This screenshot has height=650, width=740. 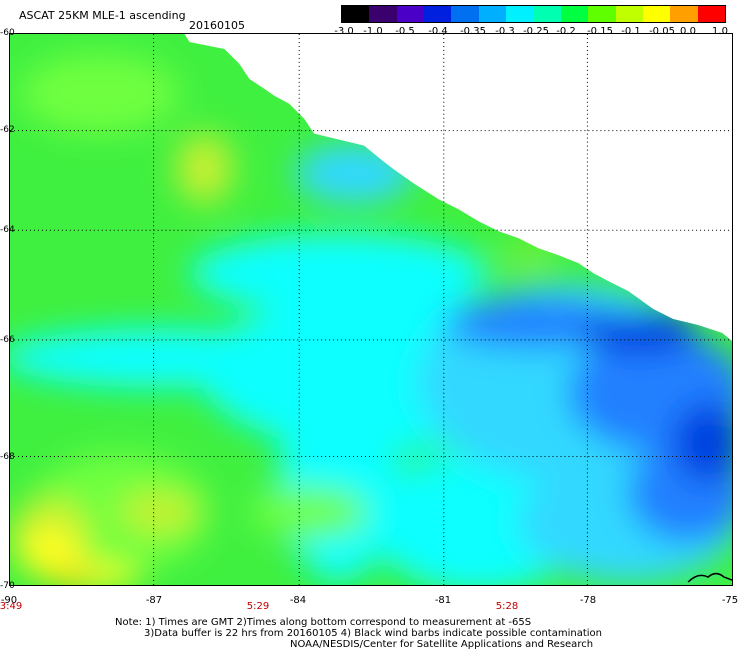 I want to click on lon-label: -81, so click(x=443, y=600).